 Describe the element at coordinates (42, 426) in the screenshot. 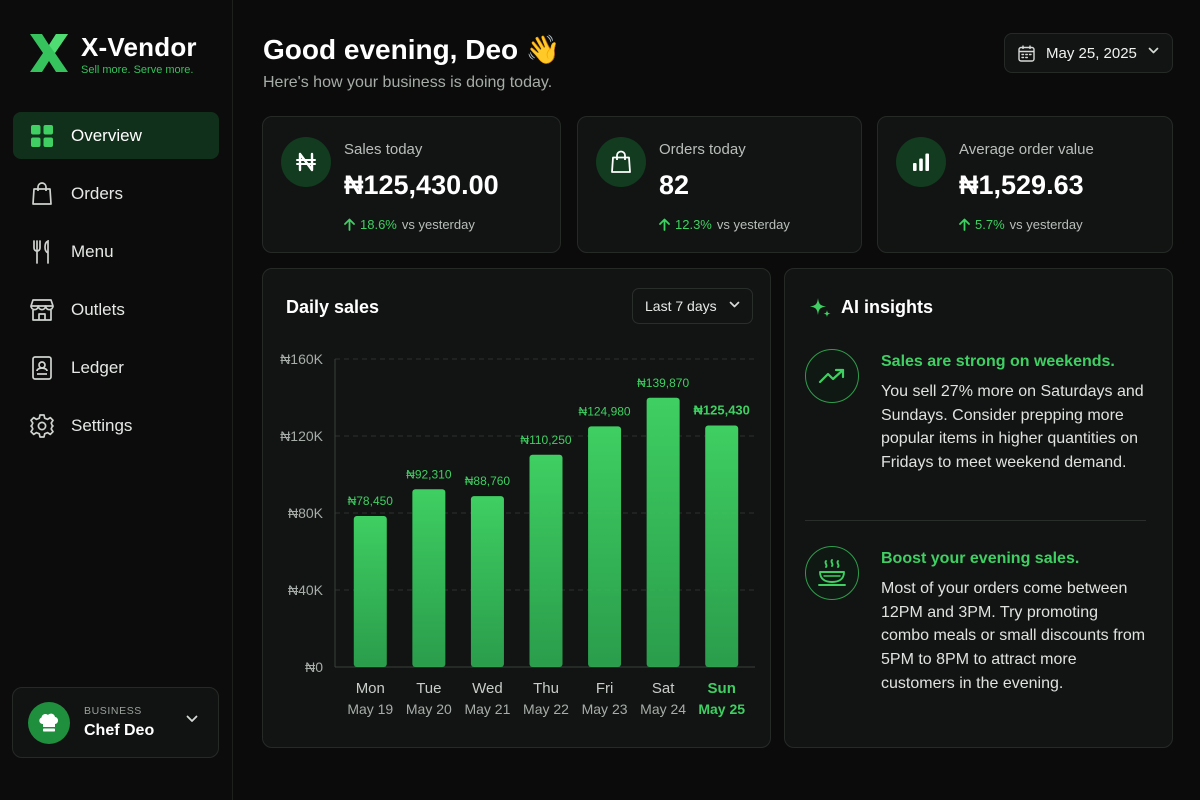

I see `gear-icon` at that location.